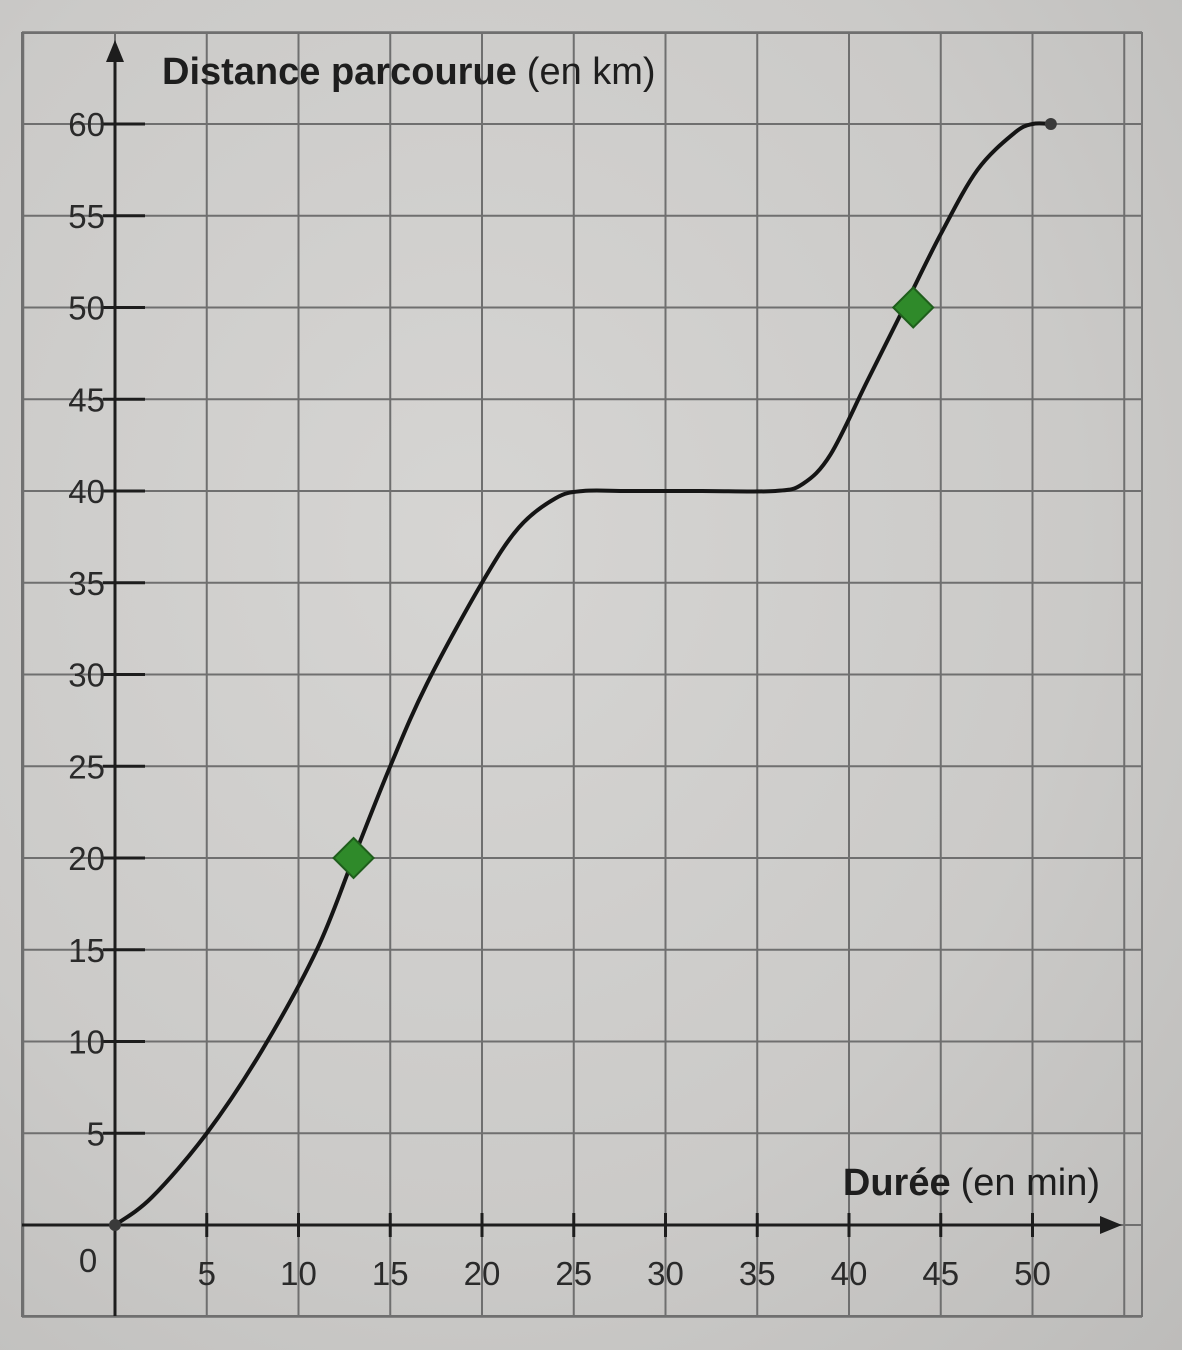 The width and height of the screenshot is (1182, 1350). I want to click on y-axis-title-main: Distance parcourue, so click(339, 72).